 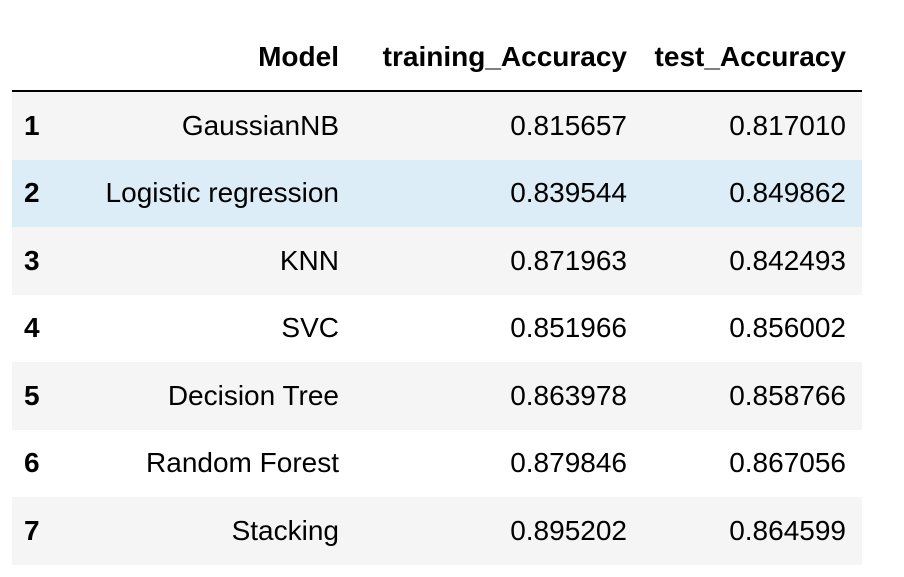 I want to click on row-index: 5, so click(x=44, y=396).